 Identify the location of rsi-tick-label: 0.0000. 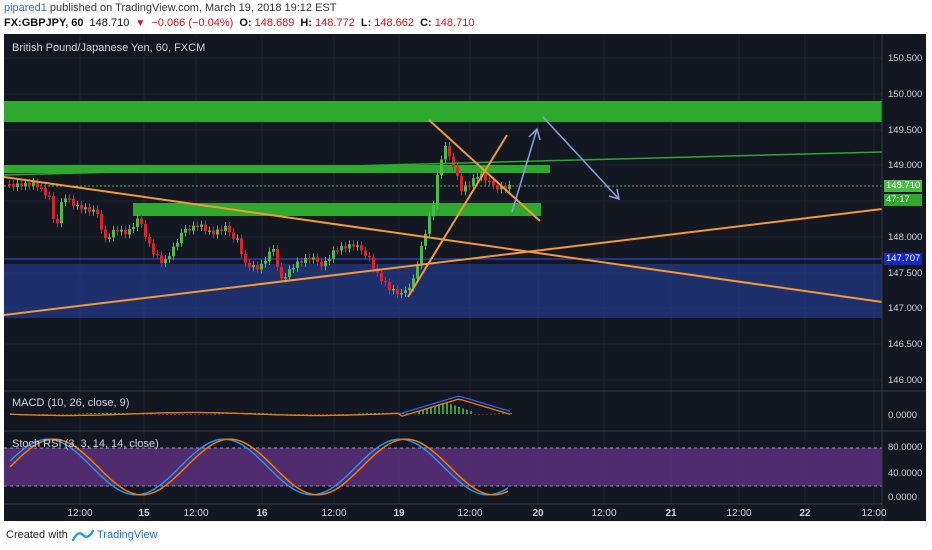
(902, 497).